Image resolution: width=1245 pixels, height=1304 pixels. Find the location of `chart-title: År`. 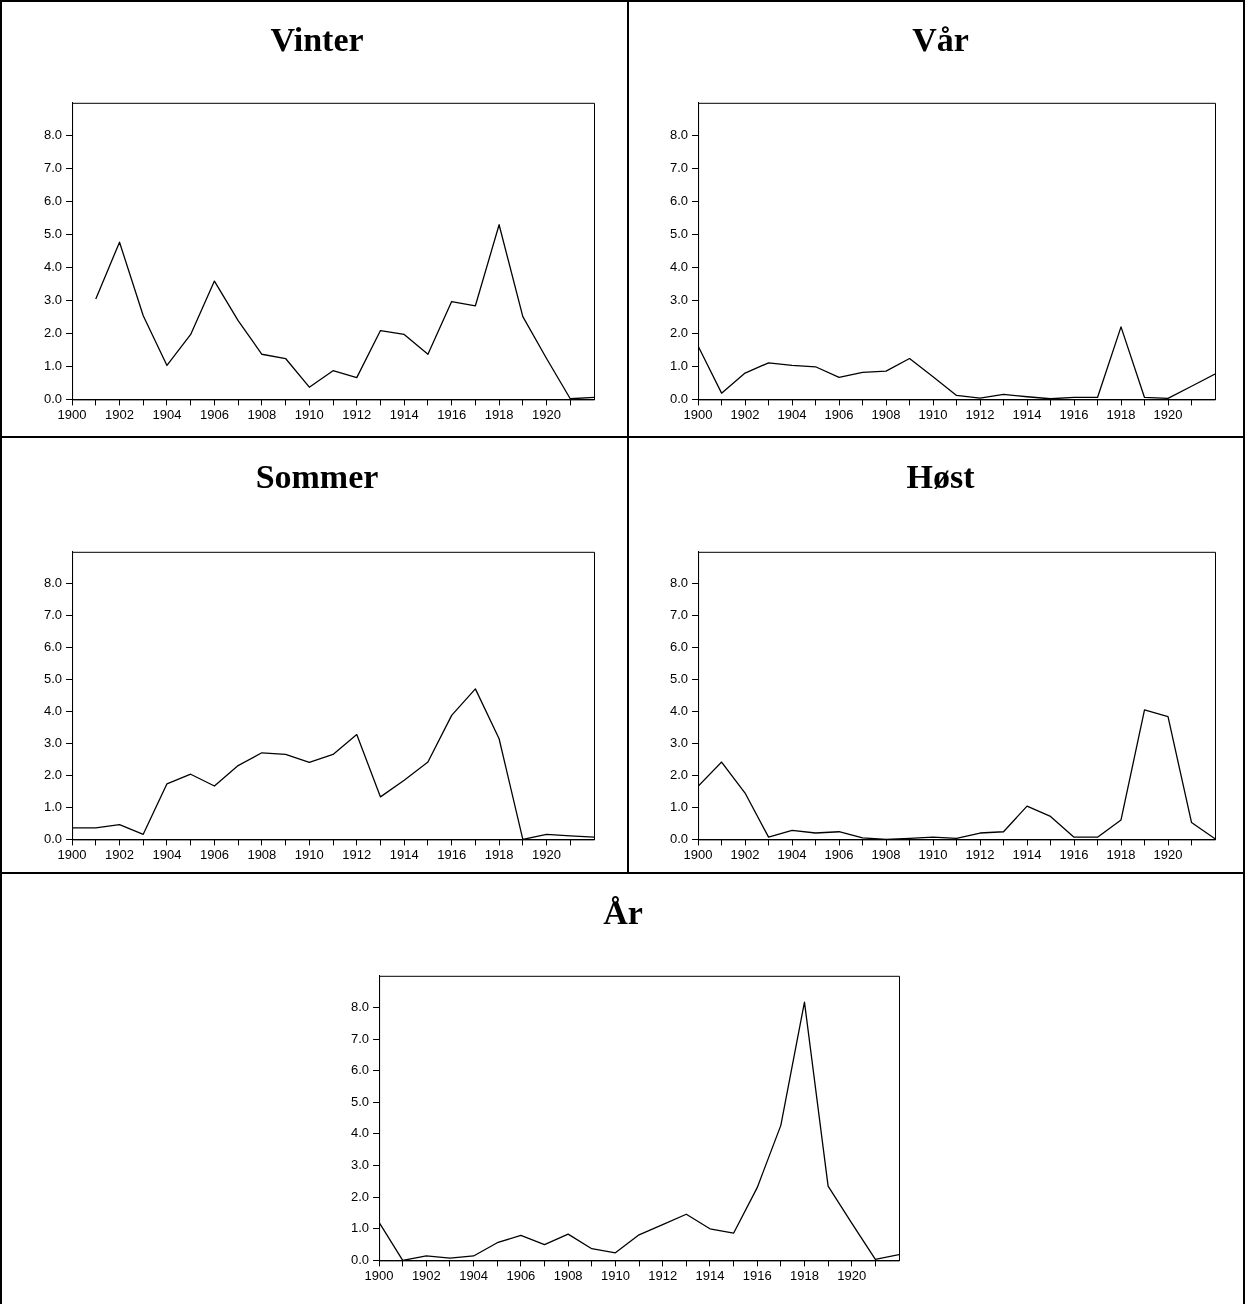

chart-title: År is located at coordinates (623, 913).